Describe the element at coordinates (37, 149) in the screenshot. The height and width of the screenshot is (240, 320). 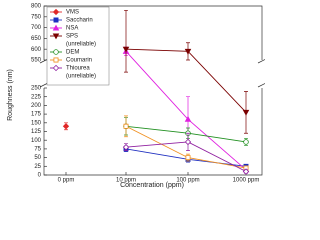
I see `y-tick-label: 75` at that location.